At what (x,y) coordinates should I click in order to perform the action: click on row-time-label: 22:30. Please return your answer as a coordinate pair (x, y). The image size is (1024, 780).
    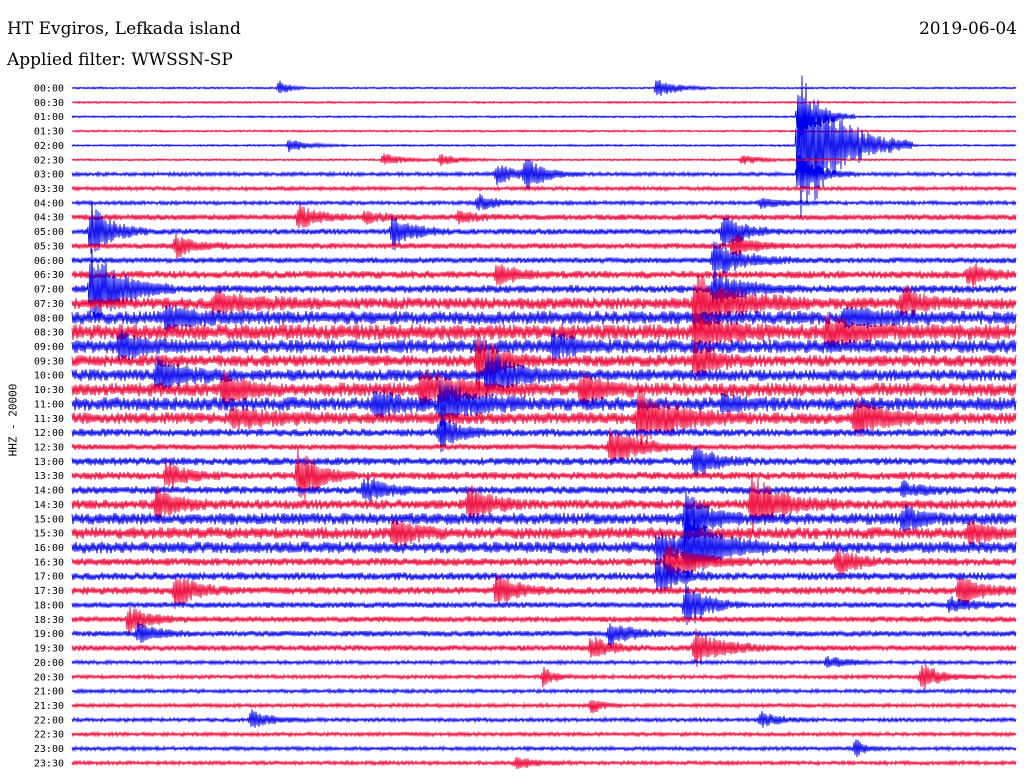
    Looking at the image, I should click on (49, 735).